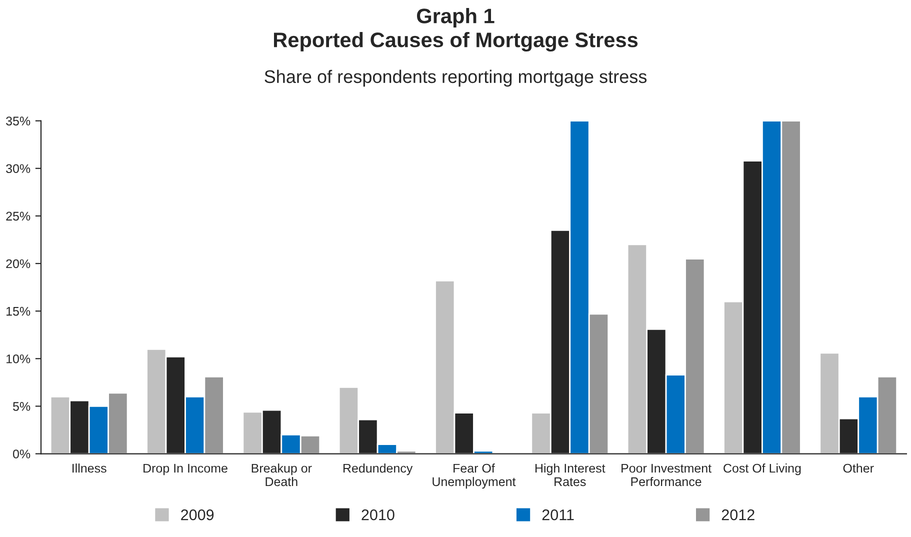 Image resolution: width=911 pixels, height=537 pixels. I want to click on chart-subtitle: Share of respondents reporting mortgage stress, so click(455, 78).